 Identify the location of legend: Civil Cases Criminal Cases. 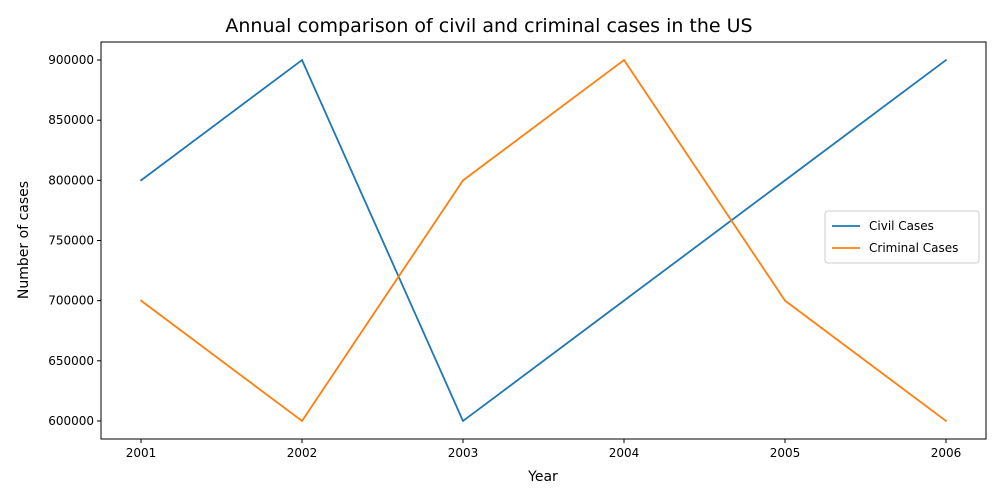
(902, 237).